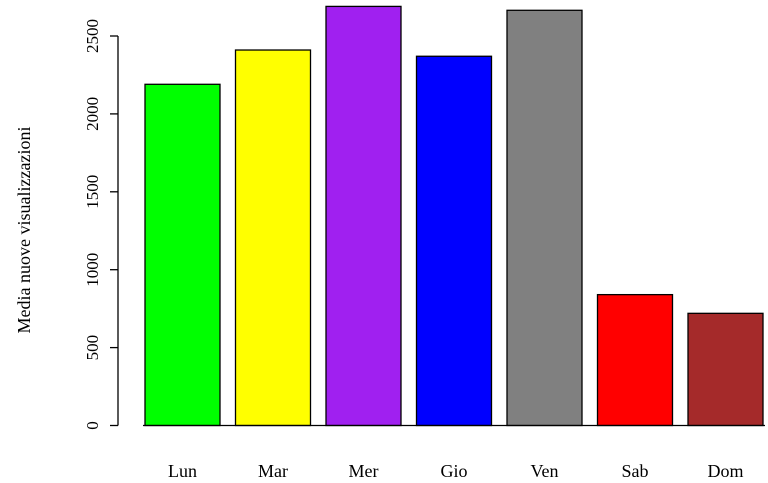  I want to click on y-tick-label-0: 0, so click(92, 425).